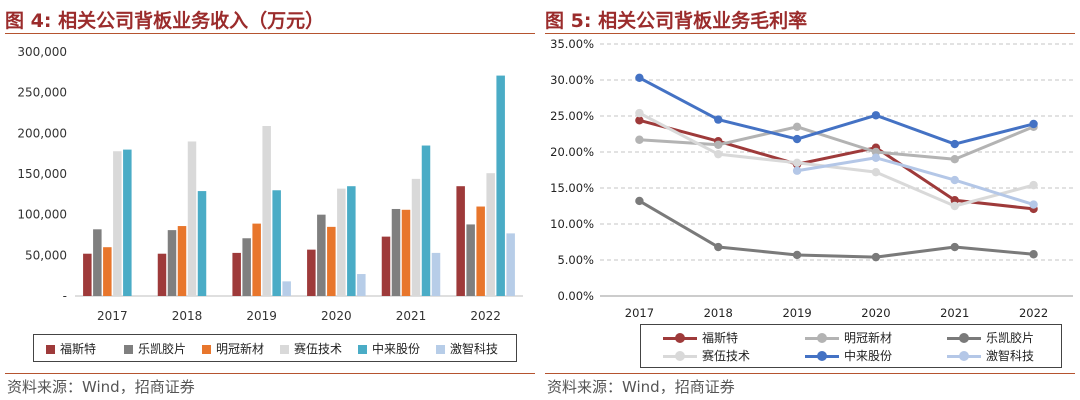  I want to click on y-tick-label: 10.00%, so click(572, 224).